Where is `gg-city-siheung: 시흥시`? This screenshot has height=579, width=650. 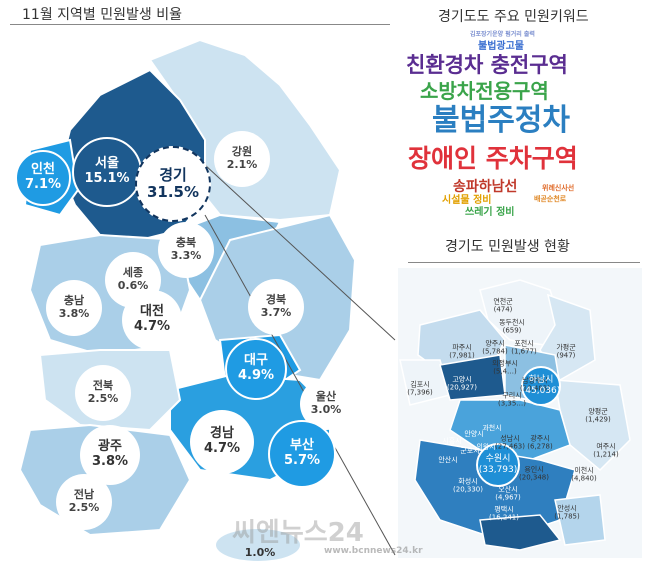 gg-city-siheung: 시흥시 is located at coordinates (452, 440).